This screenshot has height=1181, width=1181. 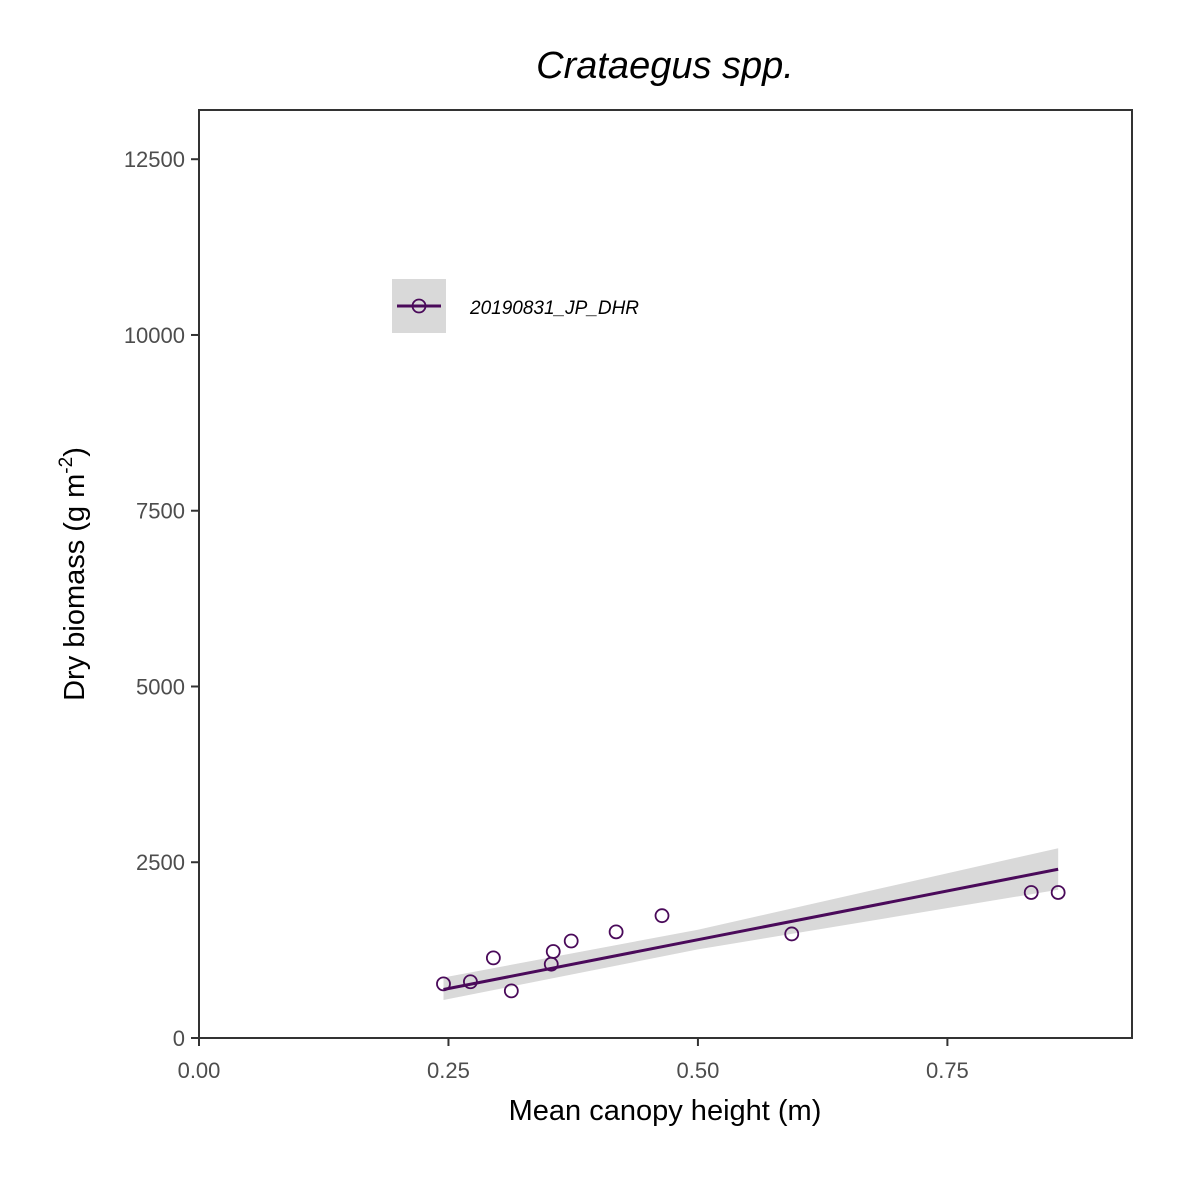 What do you see at coordinates (179, 1038) in the screenshot?
I see `y-tick-label: 0` at bounding box center [179, 1038].